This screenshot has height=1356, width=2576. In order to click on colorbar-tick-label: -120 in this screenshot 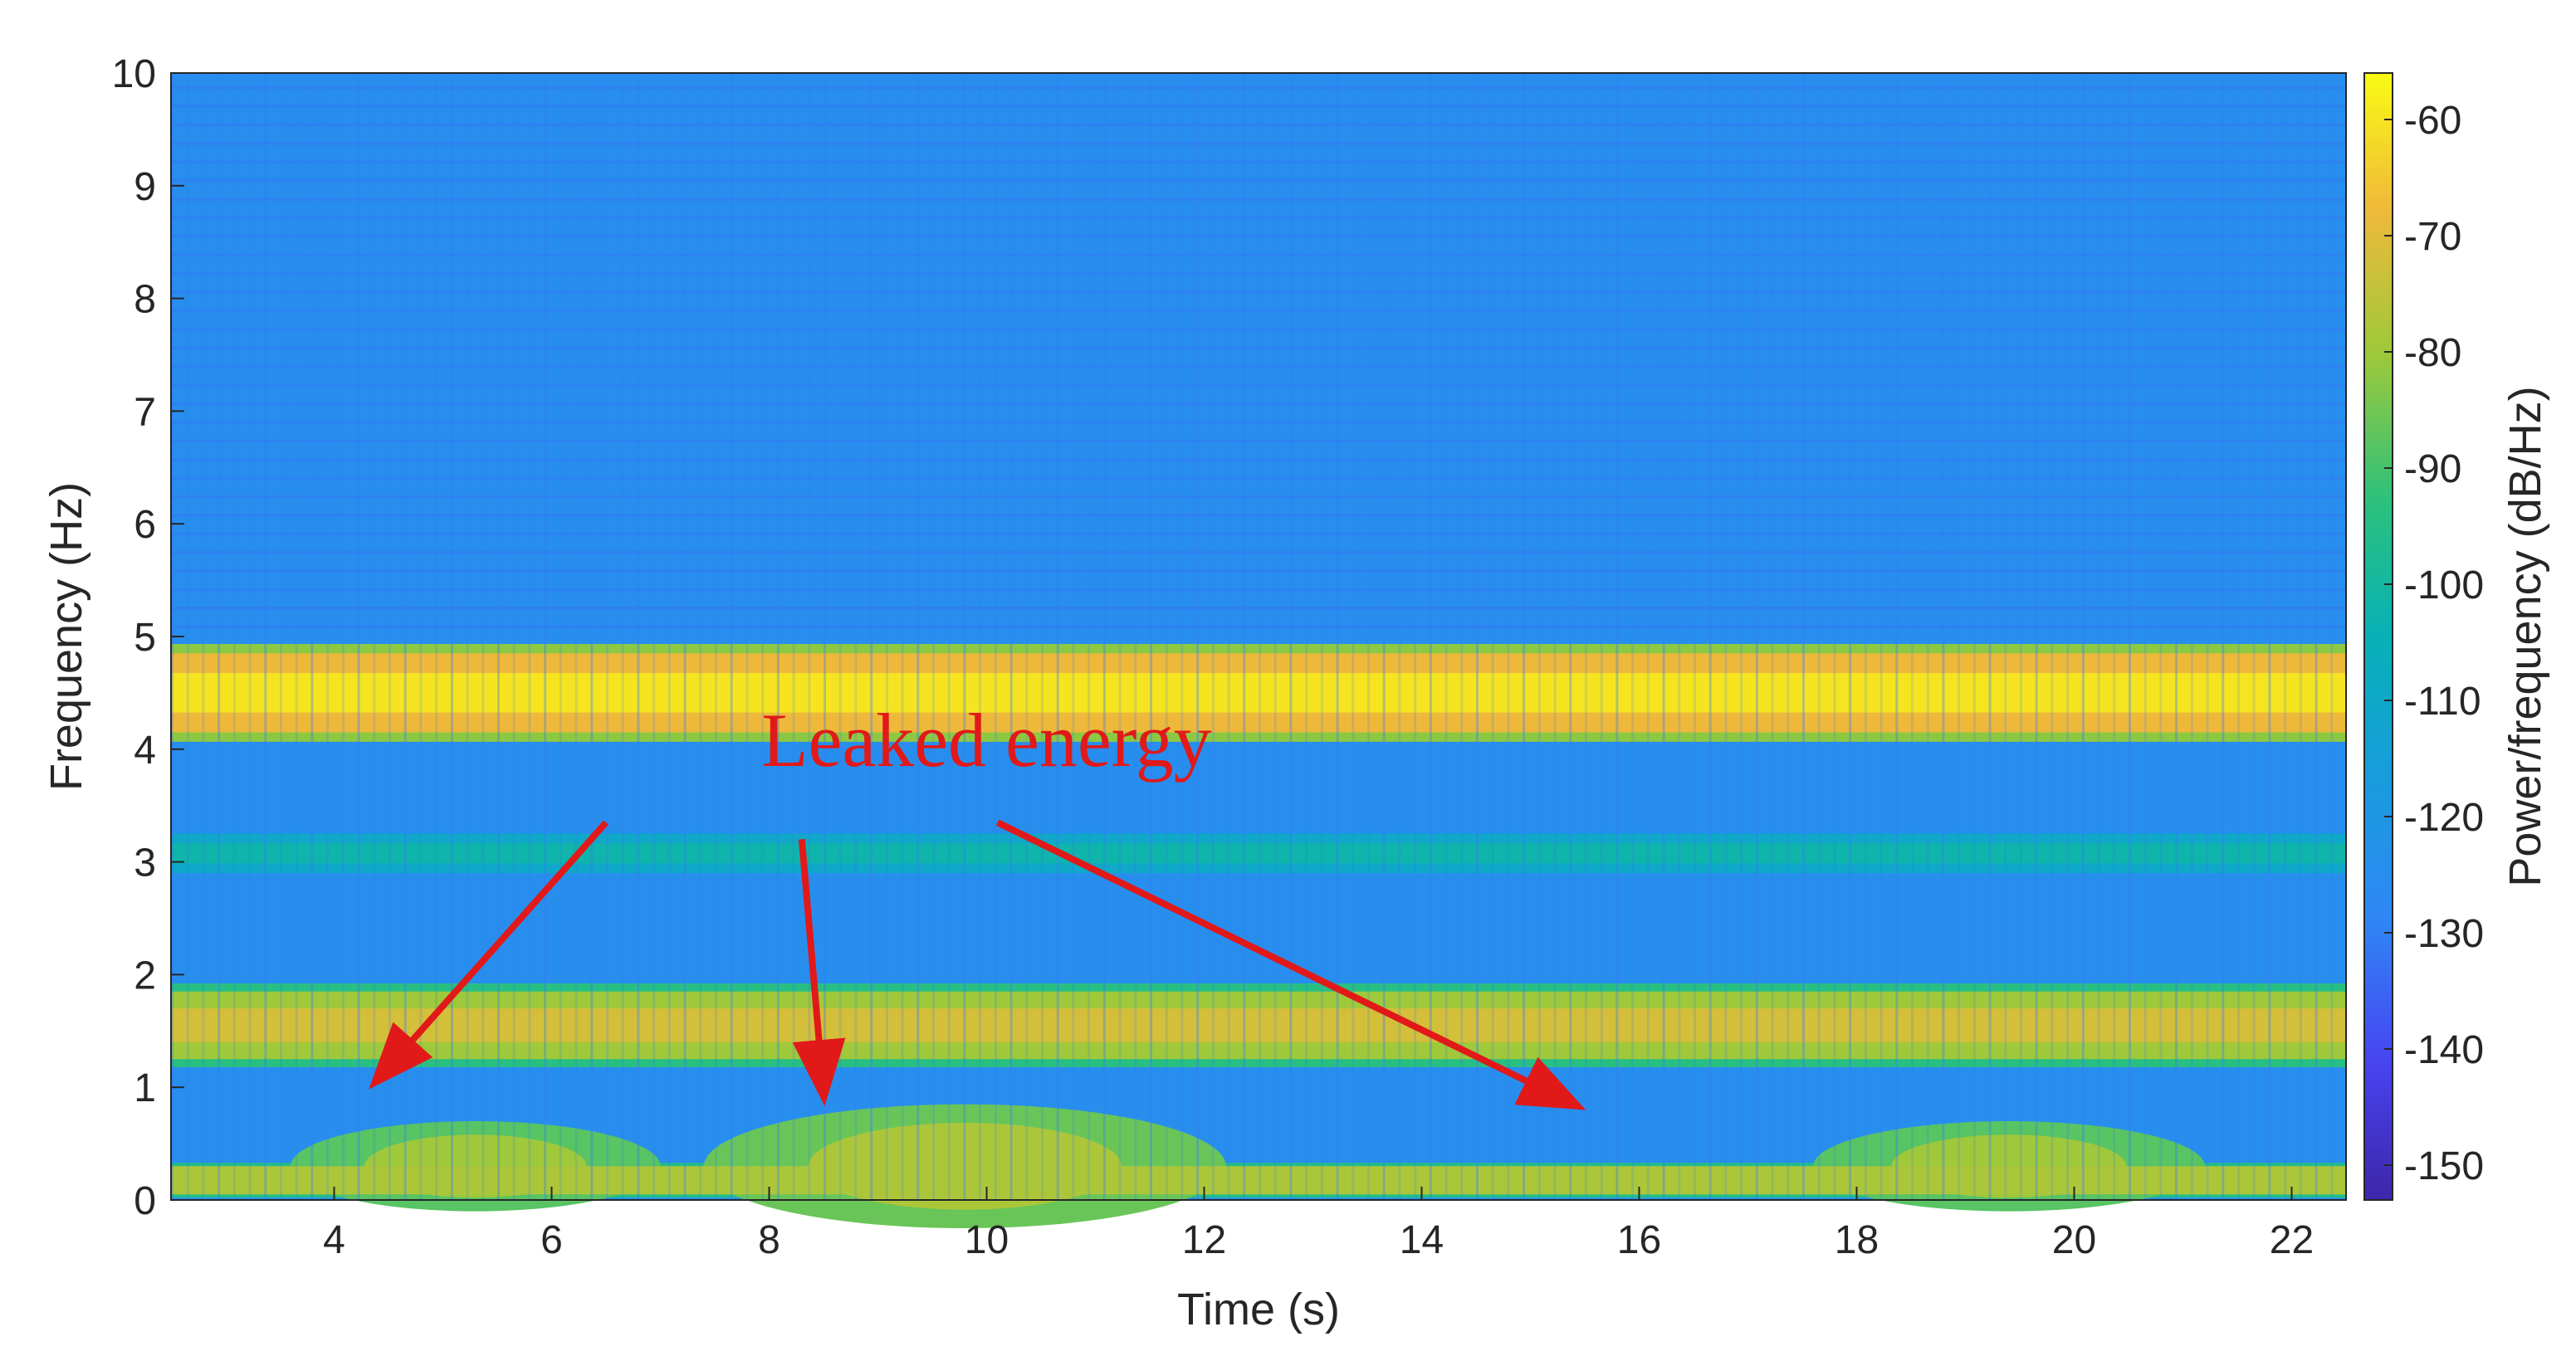, I will do `click(2444, 818)`.